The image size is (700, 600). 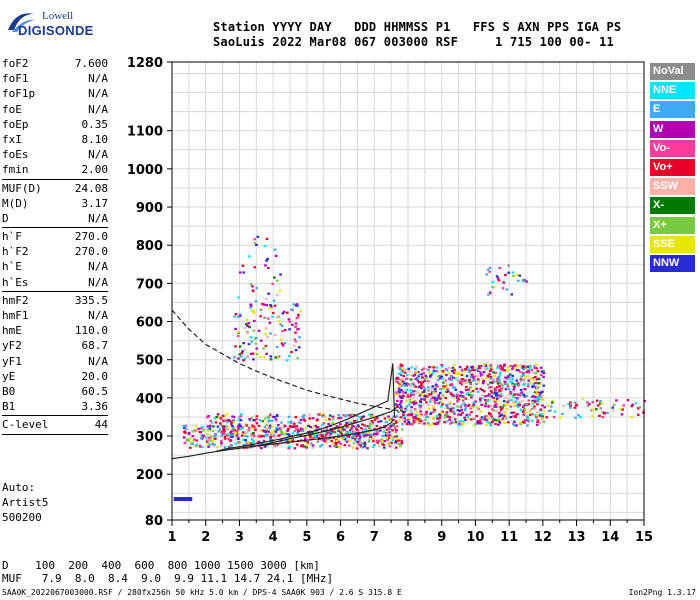 I want to click on param-row: foF1 N/A, so click(x=55, y=78).